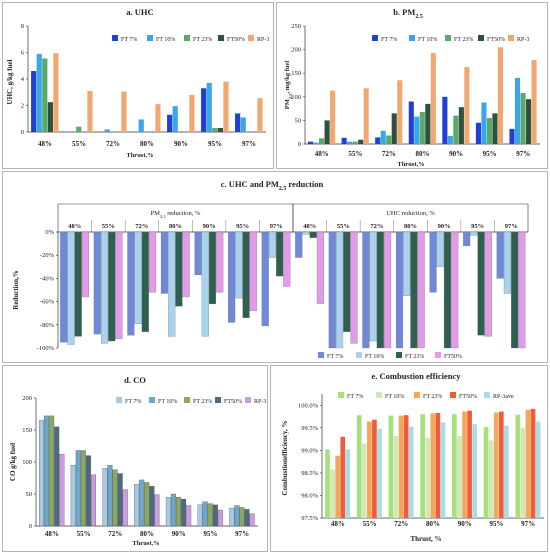  I want to click on y-tick-label: 4, so click(23, 79).